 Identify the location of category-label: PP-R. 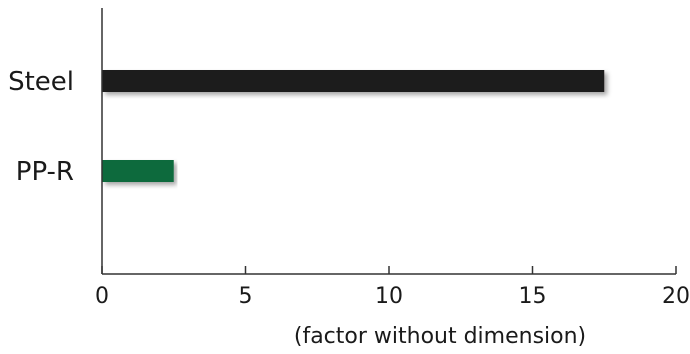
(45, 172).